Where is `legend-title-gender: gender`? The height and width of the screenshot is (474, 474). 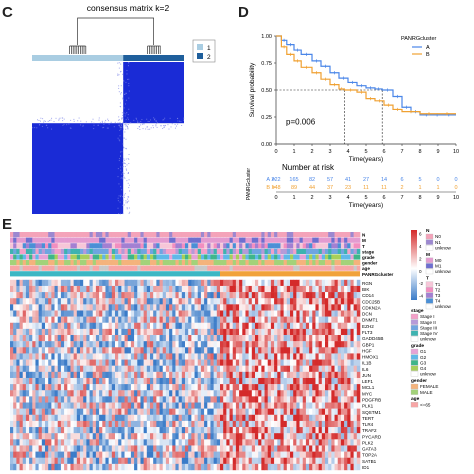
legend-title-gender: gender is located at coordinates (419, 381).